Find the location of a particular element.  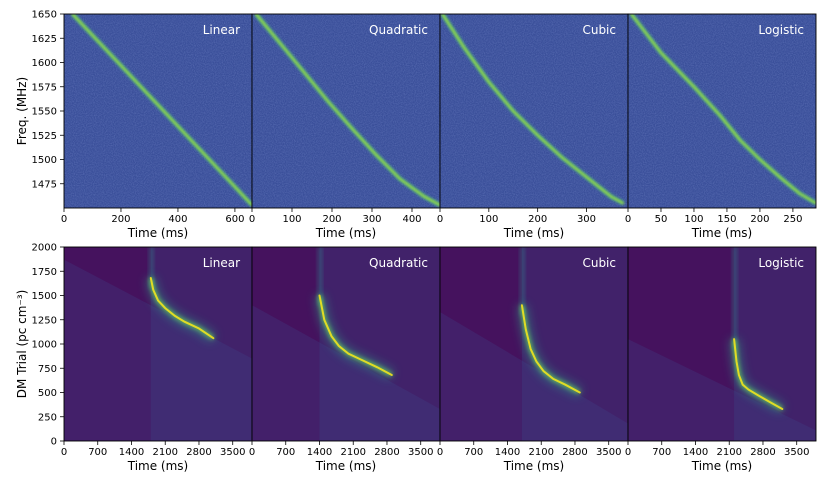

y-tick-label: 1600 is located at coordinates (44, 63).